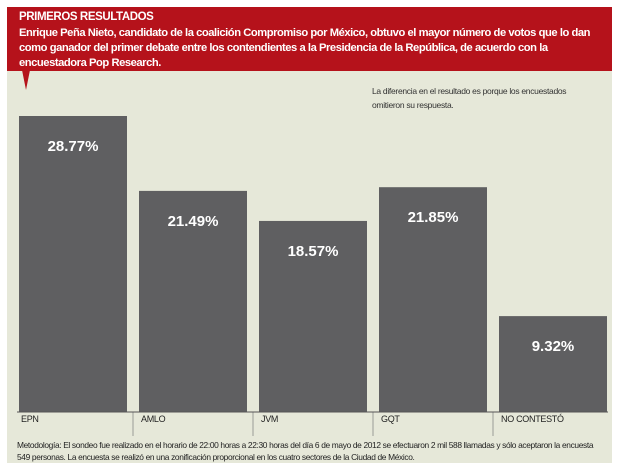 The image size is (620, 476). I want to click on data-label: 21.85%, so click(433, 217).